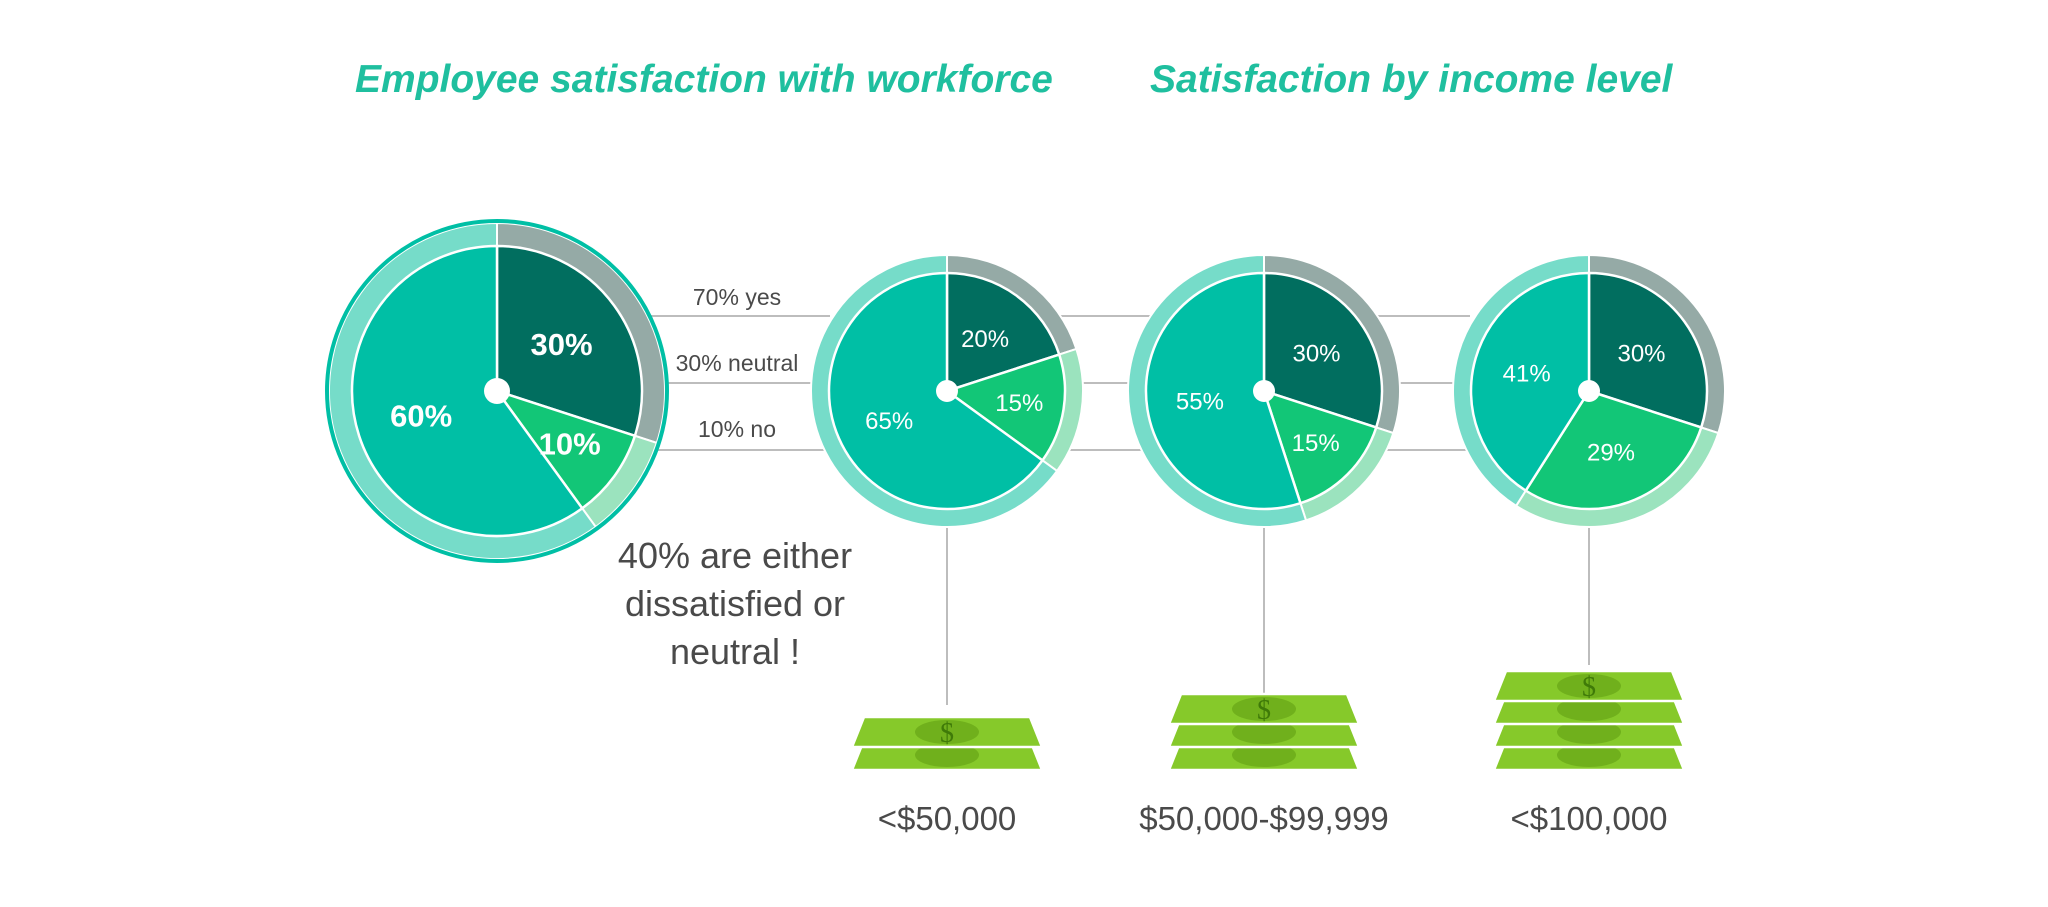 The image size is (2048, 907). What do you see at coordinates (561, 344) in the screenshot?
I see `pie-0-label-neutral: 30%` at bounding box center [561, 344].